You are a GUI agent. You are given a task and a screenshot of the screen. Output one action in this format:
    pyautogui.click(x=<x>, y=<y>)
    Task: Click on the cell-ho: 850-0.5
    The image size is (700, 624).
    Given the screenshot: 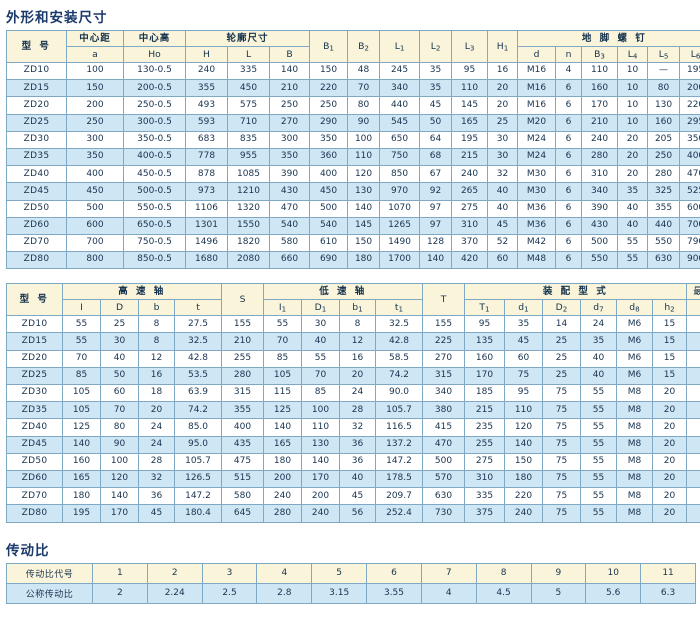 What is the action you would take?
    pyautogui.click(x=155, y=260)
    